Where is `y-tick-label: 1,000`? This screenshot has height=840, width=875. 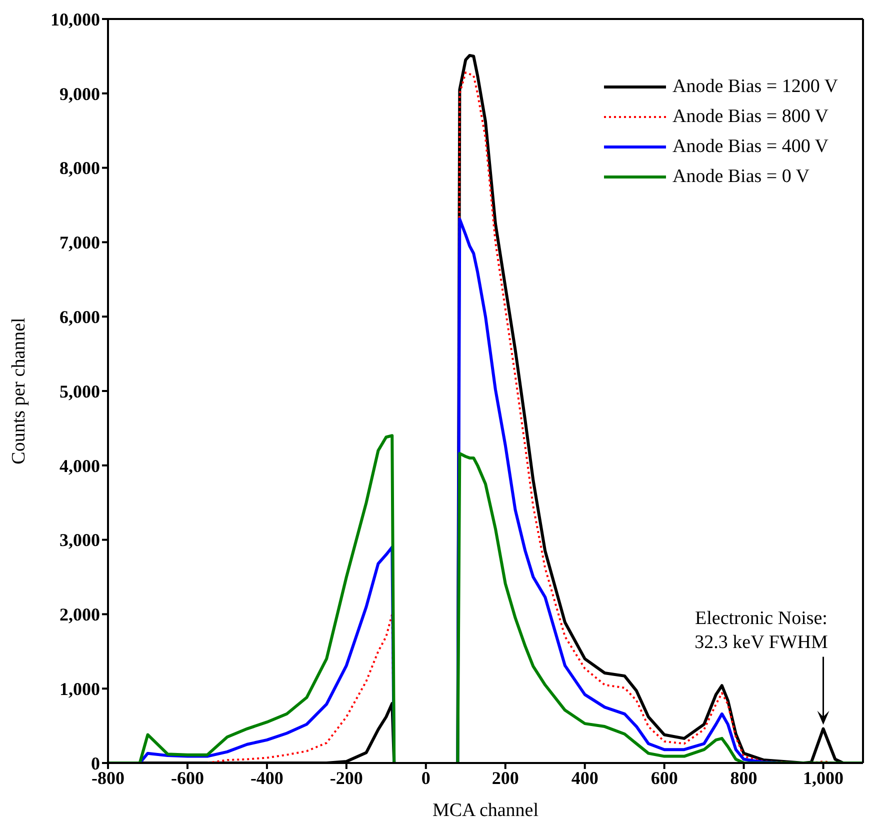
y-tick-label: 1,000 is located at coordinates (80, 688).